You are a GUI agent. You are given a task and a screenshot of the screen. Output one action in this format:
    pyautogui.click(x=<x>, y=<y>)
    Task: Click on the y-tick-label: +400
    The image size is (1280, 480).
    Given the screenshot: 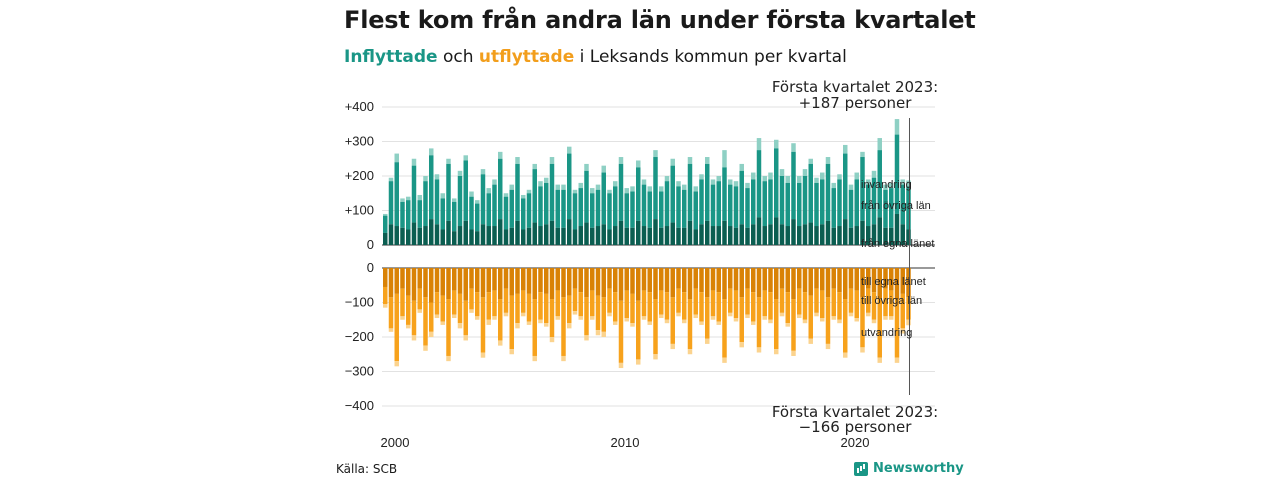 What is the action you would take?
    pyautogui.click(x=359, y=106)
    